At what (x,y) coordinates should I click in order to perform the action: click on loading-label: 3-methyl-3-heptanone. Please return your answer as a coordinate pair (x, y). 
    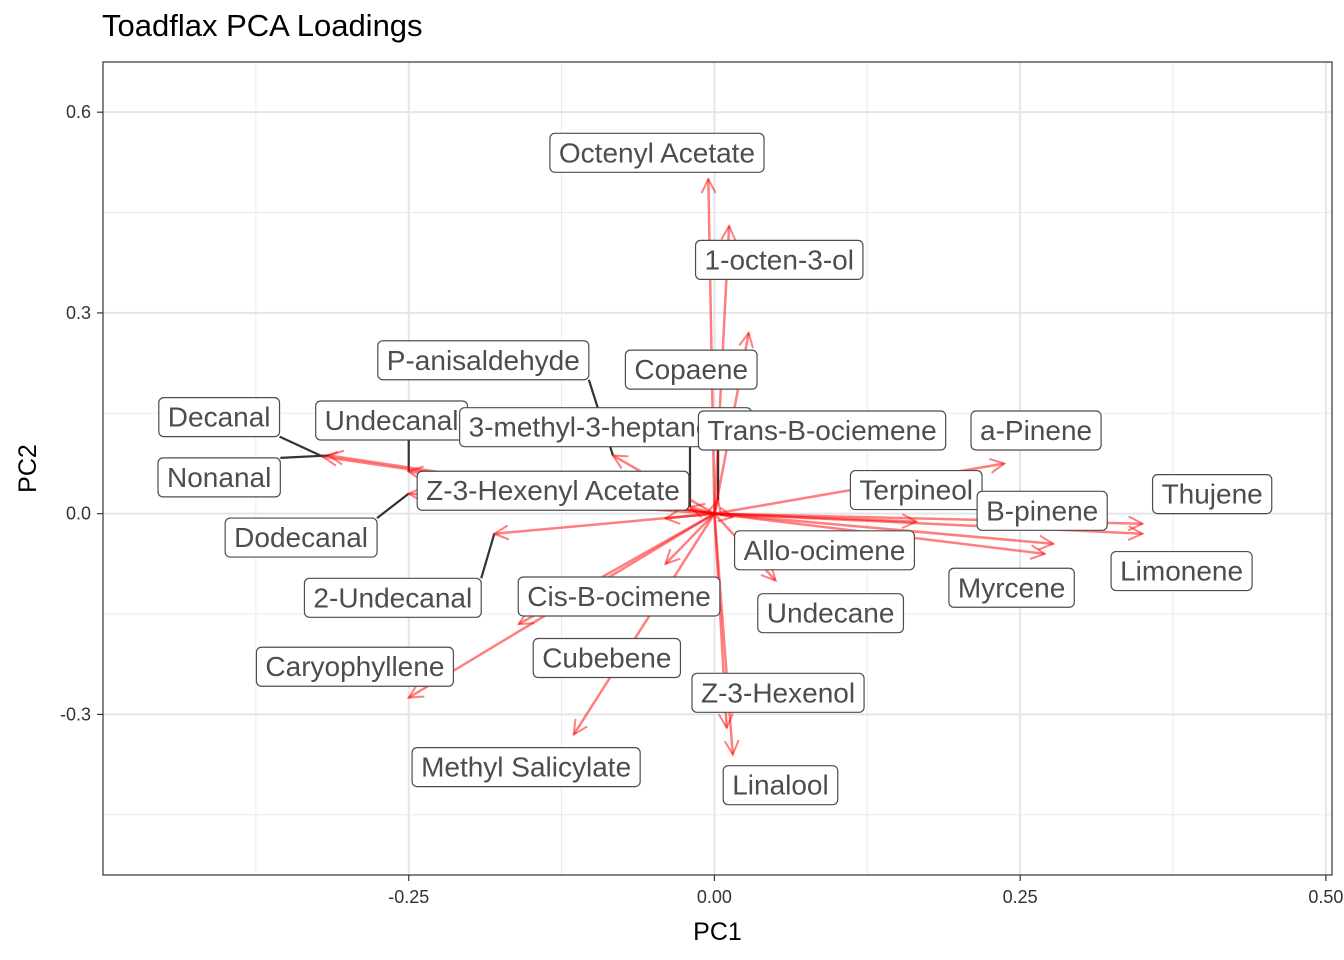
    Looking at the image, I should click on (606, 427).